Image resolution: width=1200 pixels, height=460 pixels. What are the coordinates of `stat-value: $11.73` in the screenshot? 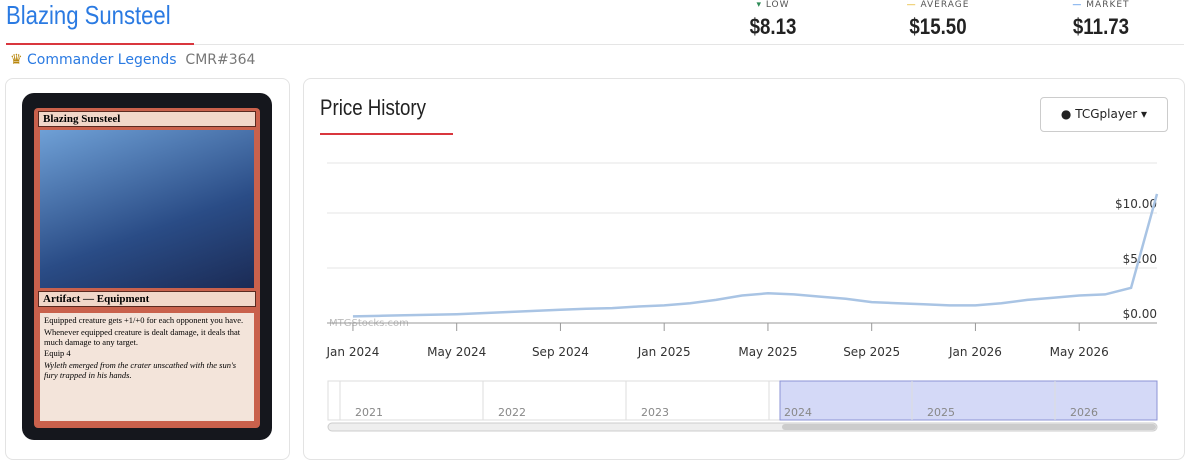 It's located at (1101, 26).